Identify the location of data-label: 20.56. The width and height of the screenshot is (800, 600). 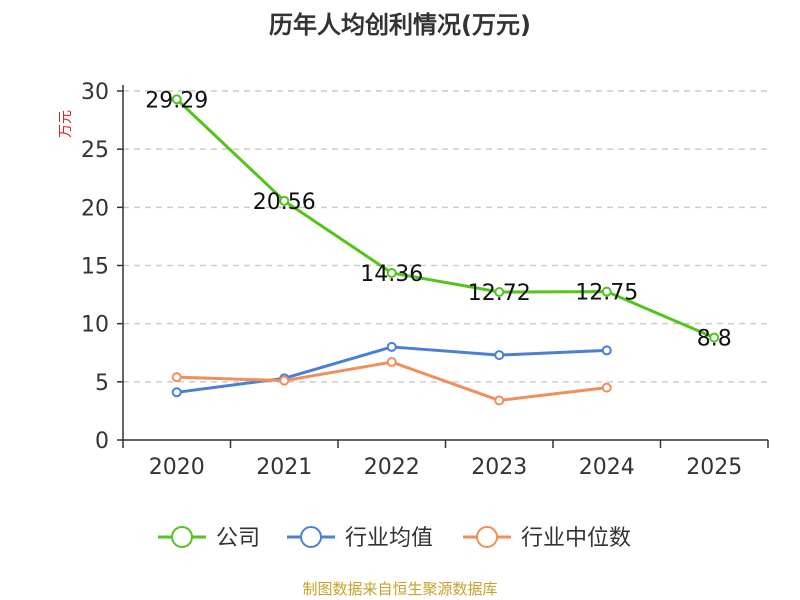
(284, 202).